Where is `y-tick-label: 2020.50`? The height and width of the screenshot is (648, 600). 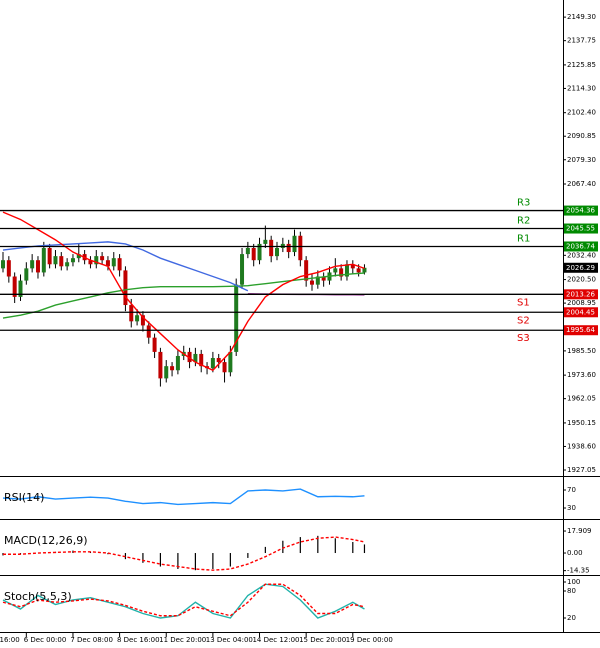
y-tick-label: 2020.50 is located at coordinates (581, 280).